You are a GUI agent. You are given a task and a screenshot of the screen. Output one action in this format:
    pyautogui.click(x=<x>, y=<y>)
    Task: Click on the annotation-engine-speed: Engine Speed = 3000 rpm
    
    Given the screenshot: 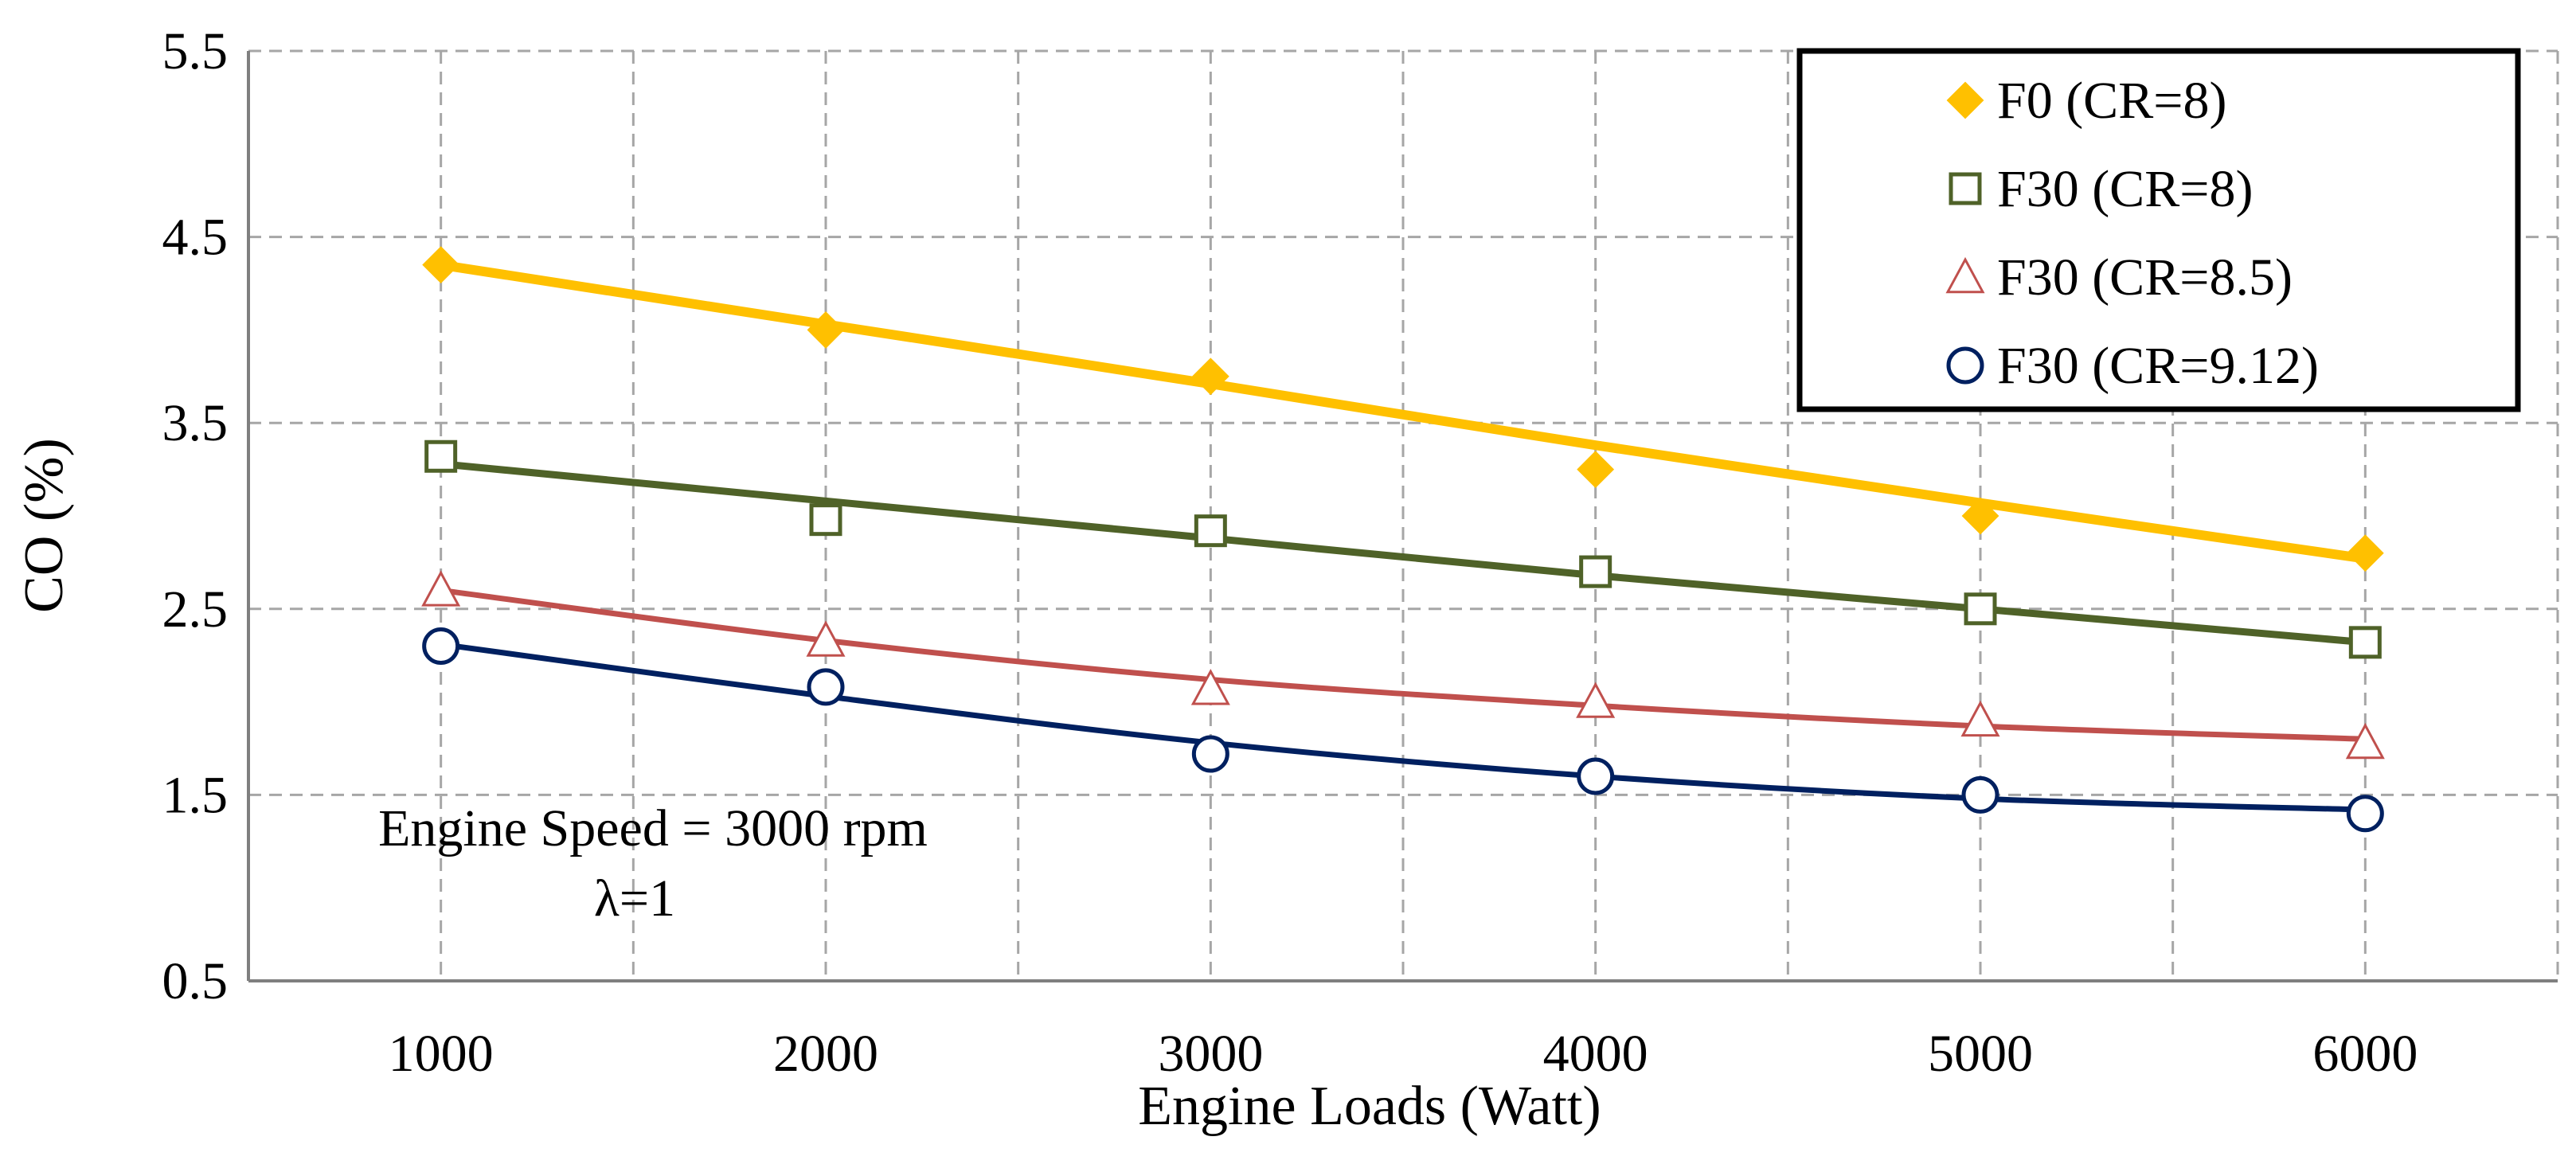 What is the action you would take?
    pyautogui.click(x=653, y=828)
    